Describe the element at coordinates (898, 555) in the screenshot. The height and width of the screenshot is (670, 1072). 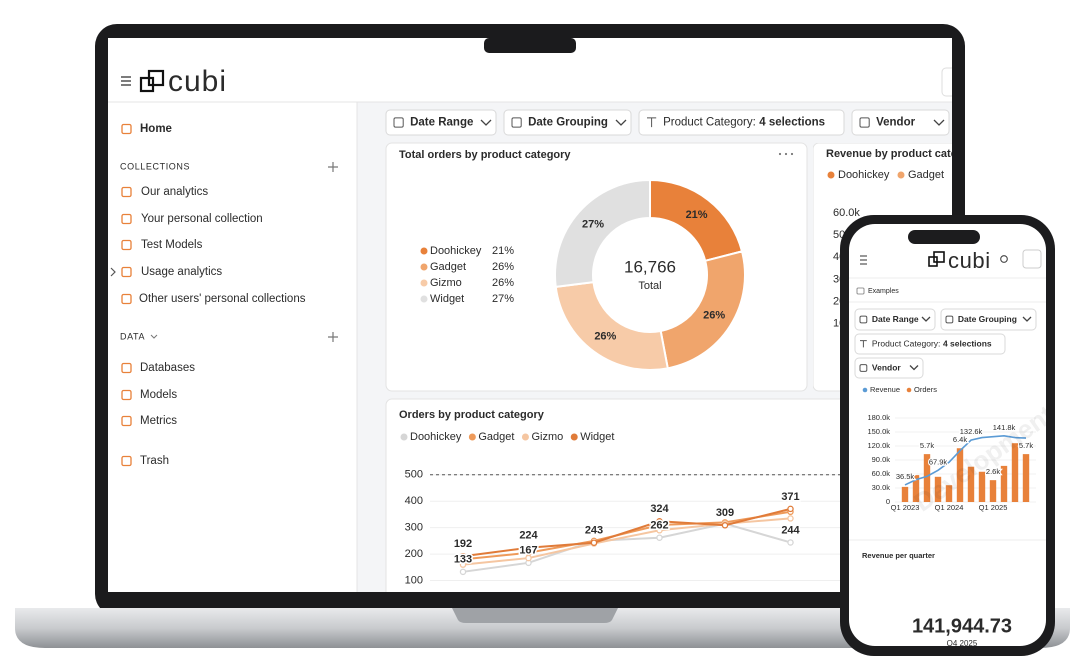
I see `card-title: Revenue per quarter` at that location.